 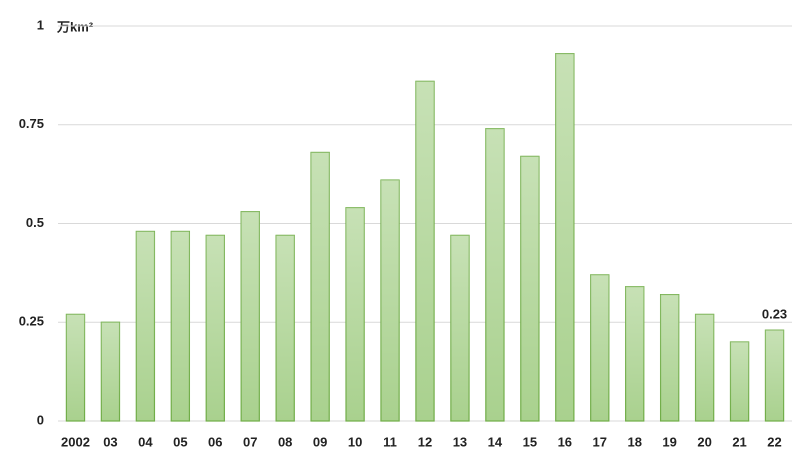 What do you see at coordinates (110, 441) in the screenshot?
I see `x-tick-label: 03` at bounding box center [110, 441].